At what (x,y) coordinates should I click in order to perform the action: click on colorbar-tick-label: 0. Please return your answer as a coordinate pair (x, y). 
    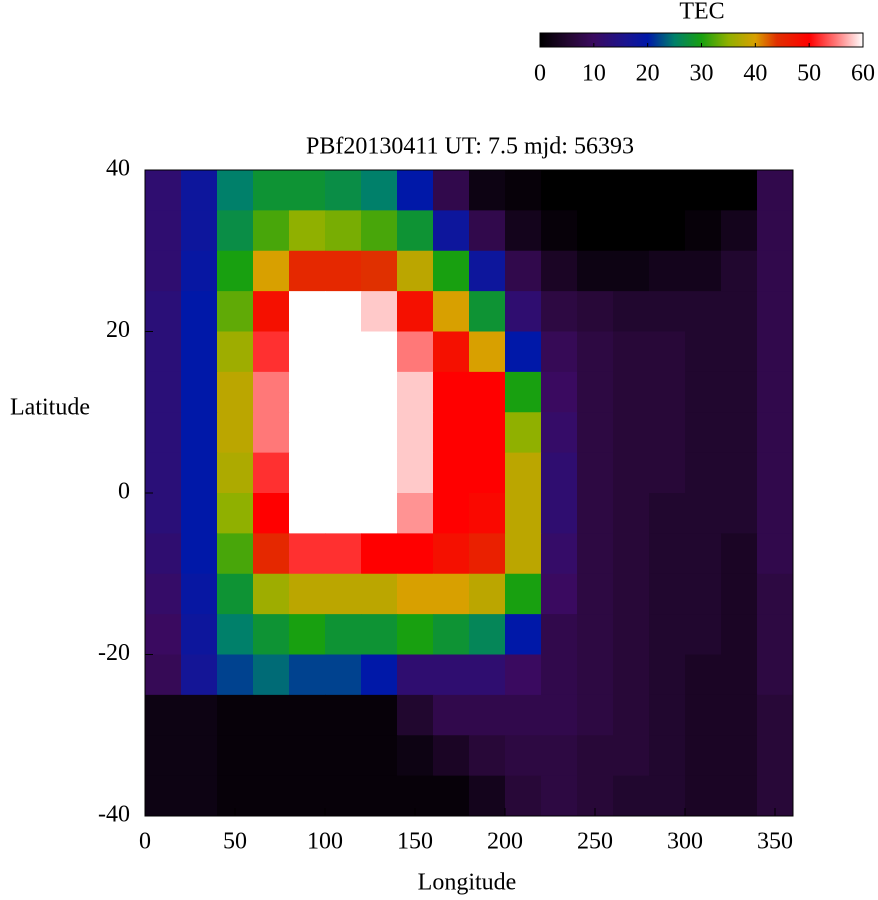
    Looking at the image, I should click on (540, 74).